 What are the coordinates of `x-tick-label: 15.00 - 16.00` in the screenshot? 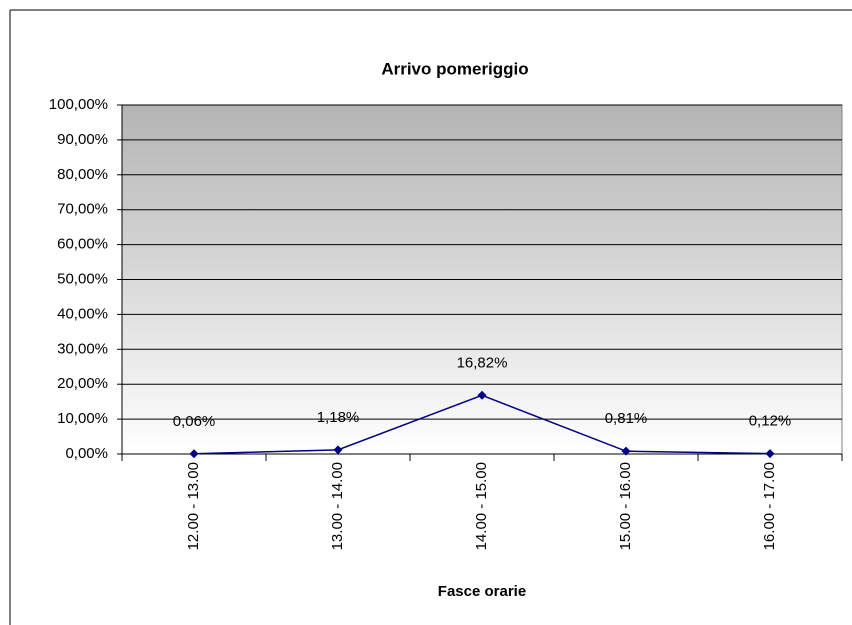 It's located at (625, 506).